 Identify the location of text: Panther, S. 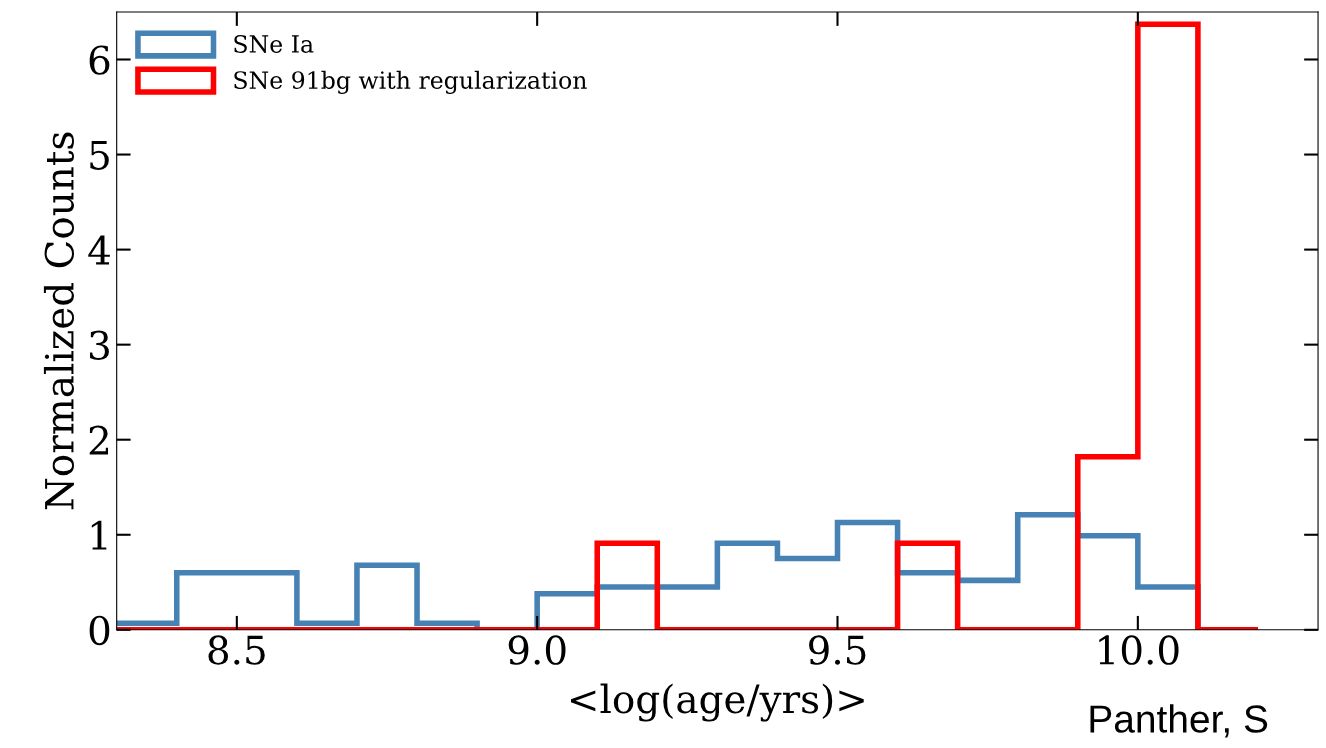
(1179, 721).